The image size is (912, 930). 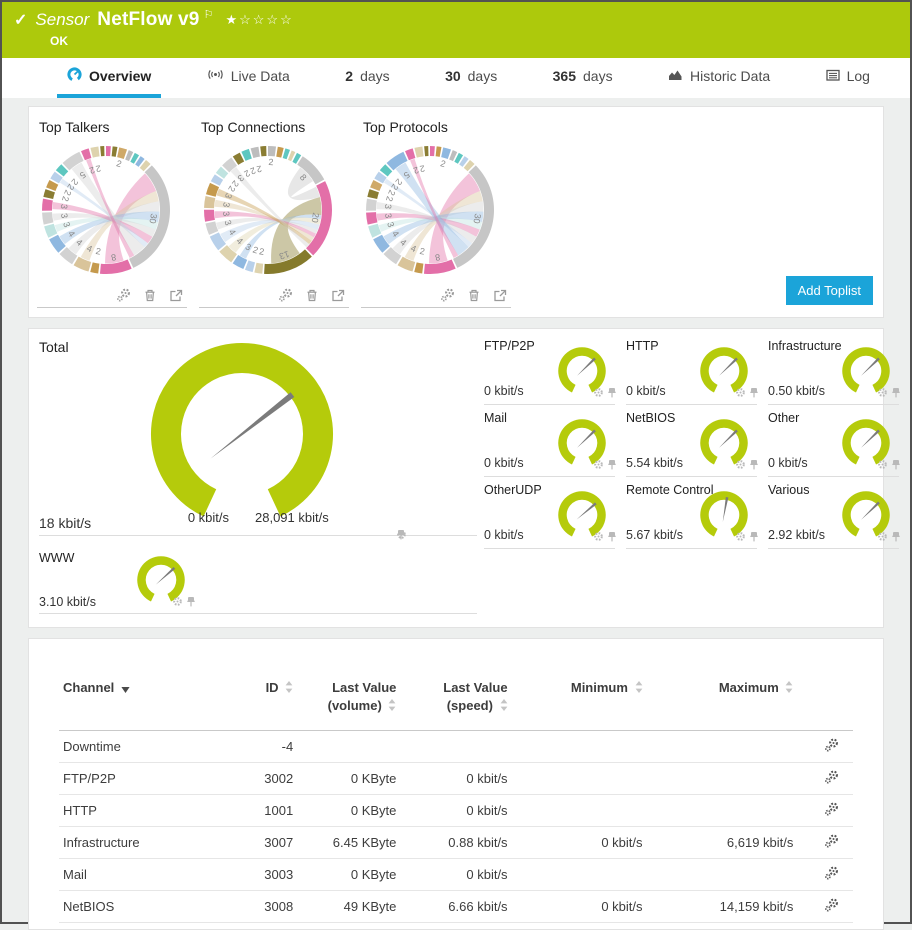 I want to click on tab-live-data: Live Data, so click(x=248, y=78).